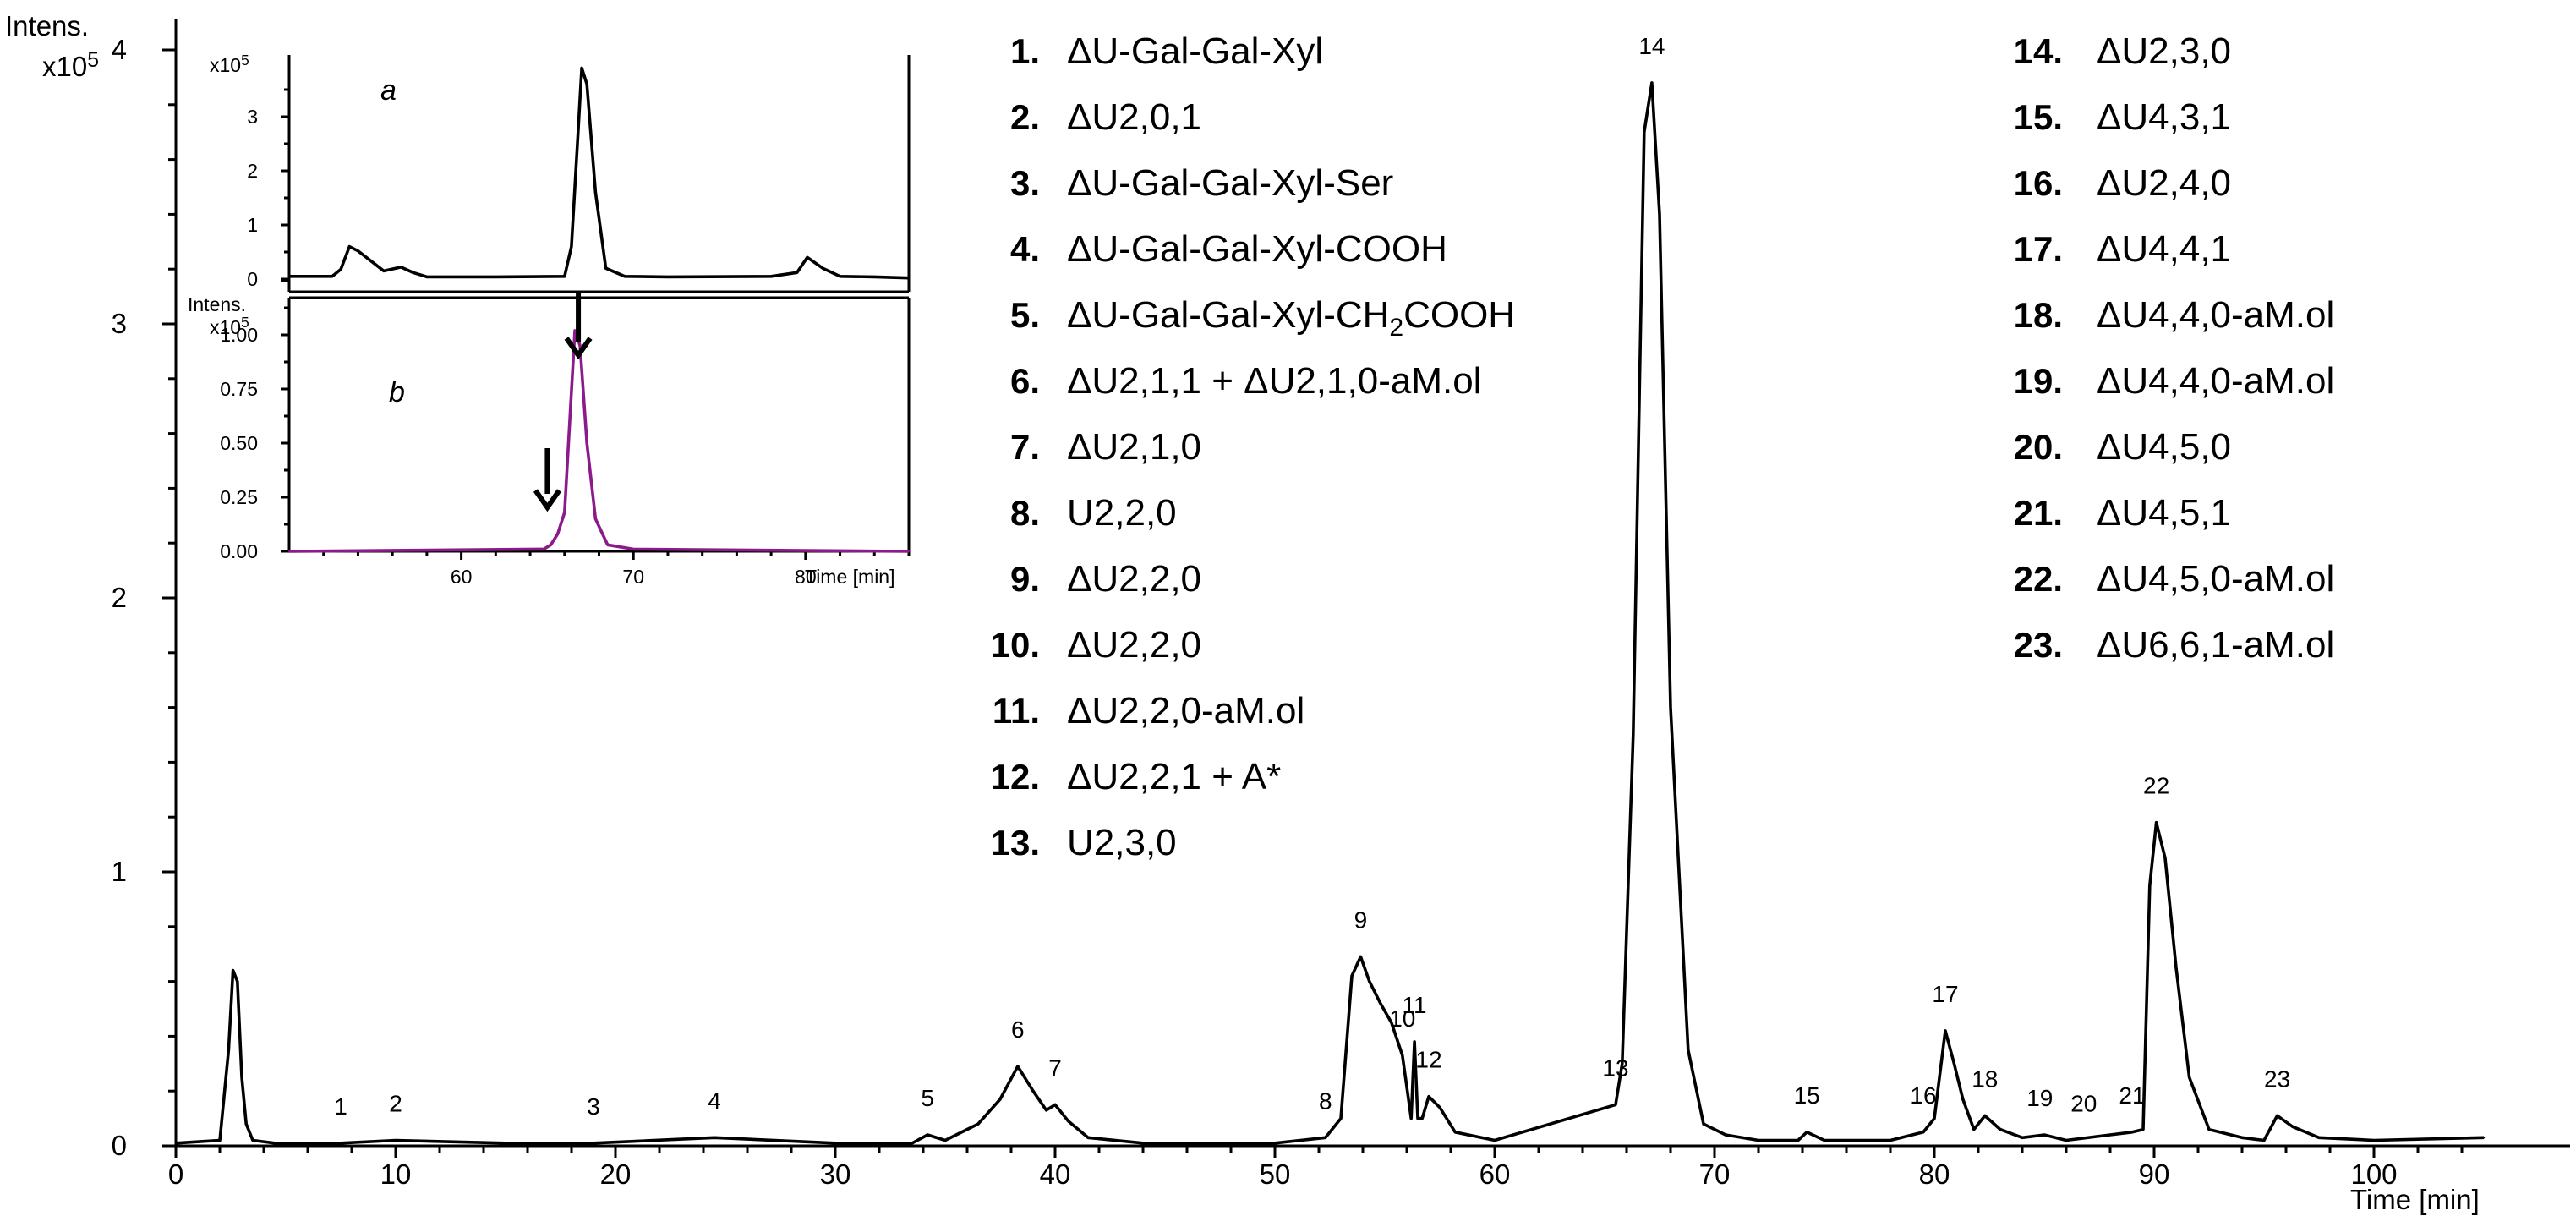 The height and width of the screenshot is (1216, 2576). What do you see at coordinates (927, 1098) in the screenshot?
I see `peak-label-5: 5` at bounding box center [927, 1098].